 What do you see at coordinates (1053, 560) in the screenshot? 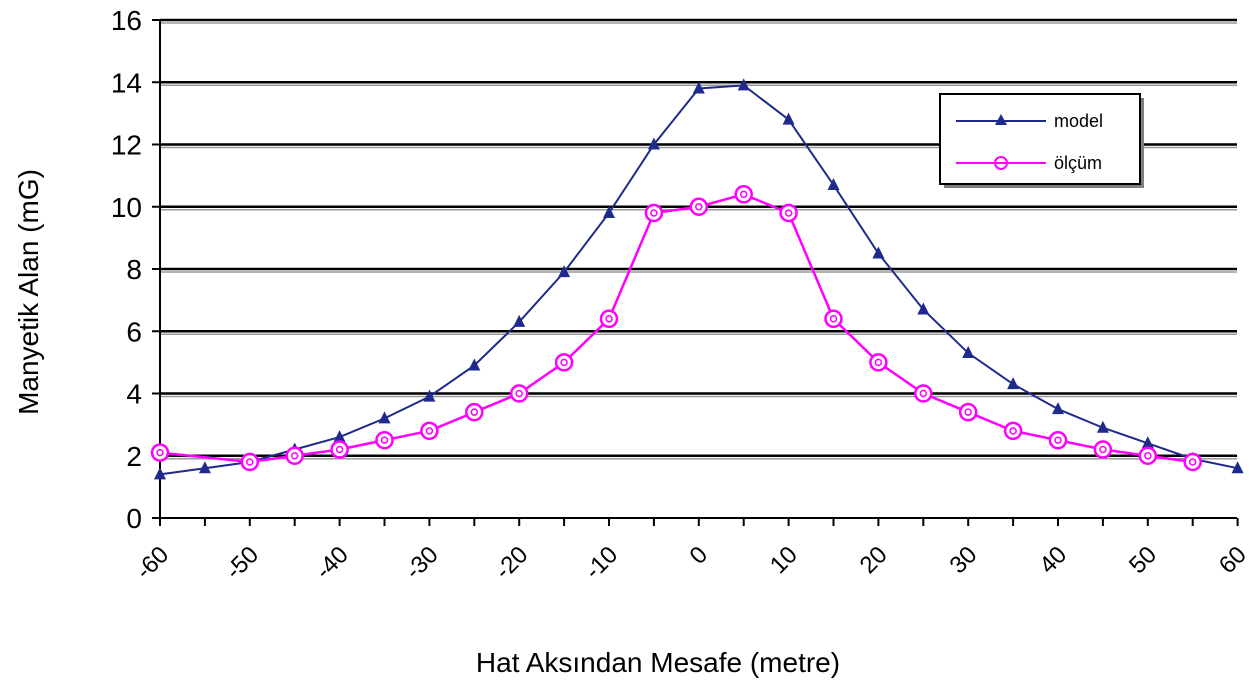
I see `x-tick-label: 40` at bounding box center [1053, 560].